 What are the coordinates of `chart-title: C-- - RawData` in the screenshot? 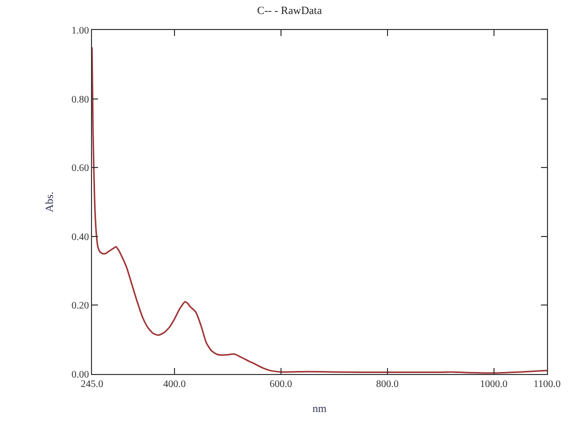 It's located at (289, 11).